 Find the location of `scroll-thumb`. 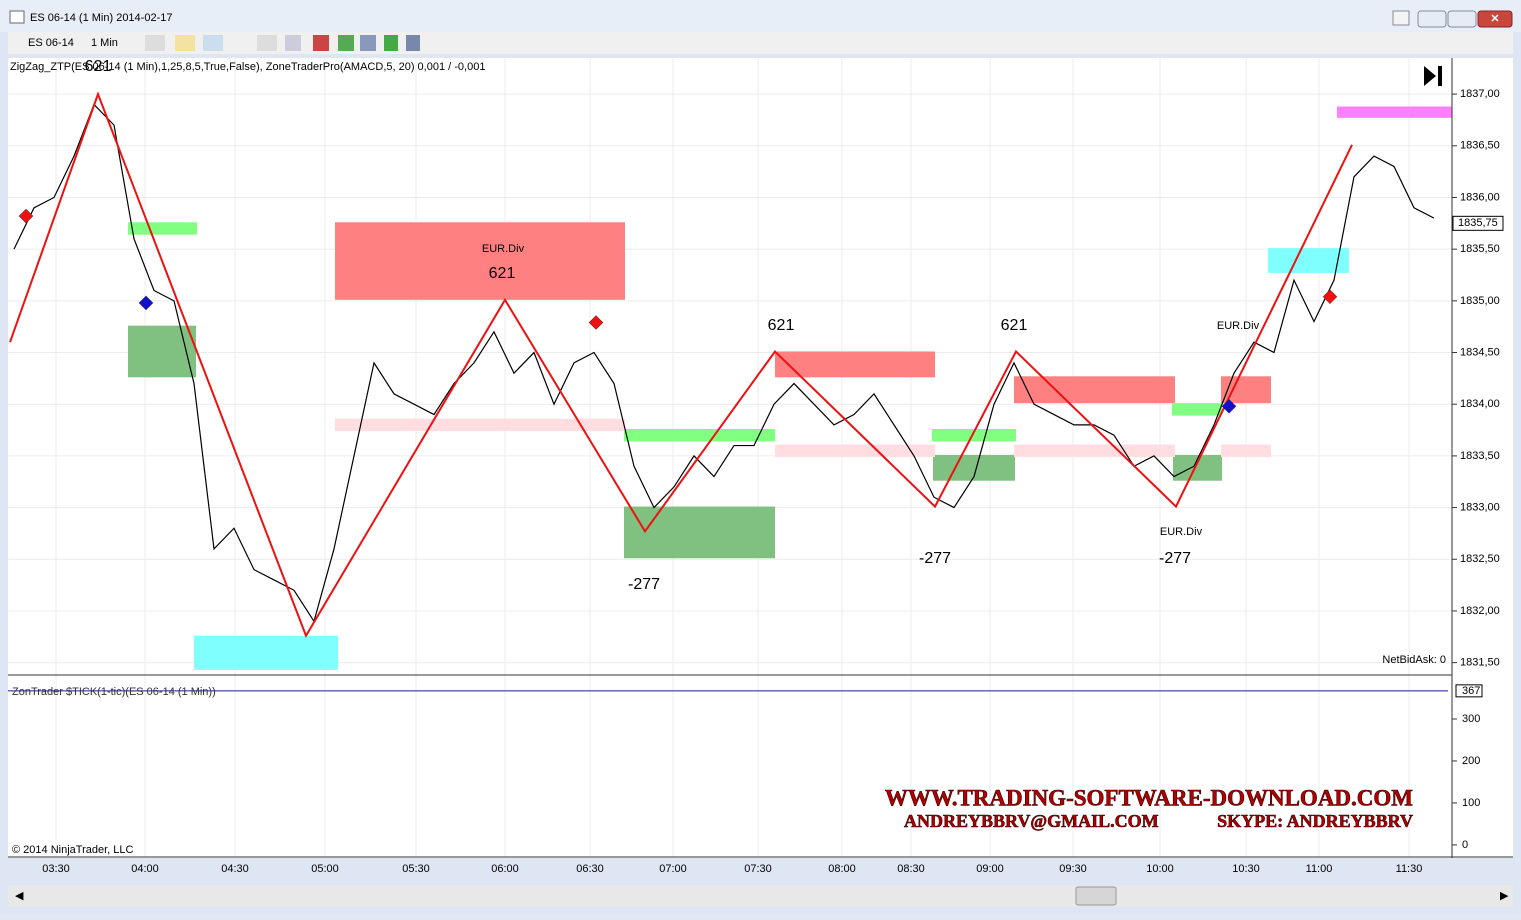

scroll-thumb is located at coordinates (1096, 896).